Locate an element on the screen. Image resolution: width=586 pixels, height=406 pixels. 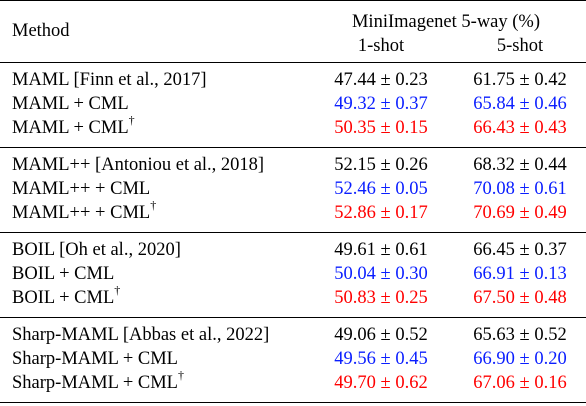
table-row: Sharp-MAML + CML 49.56 ± 0.45 66.90 ± 0.20 is located at coordinates (293, 360).